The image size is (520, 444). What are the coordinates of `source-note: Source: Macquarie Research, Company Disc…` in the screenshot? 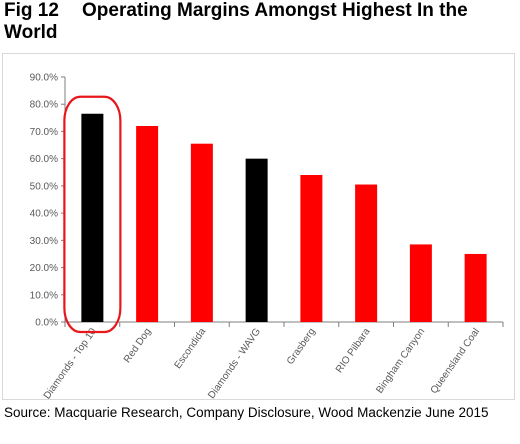 It's located at (246, 412).